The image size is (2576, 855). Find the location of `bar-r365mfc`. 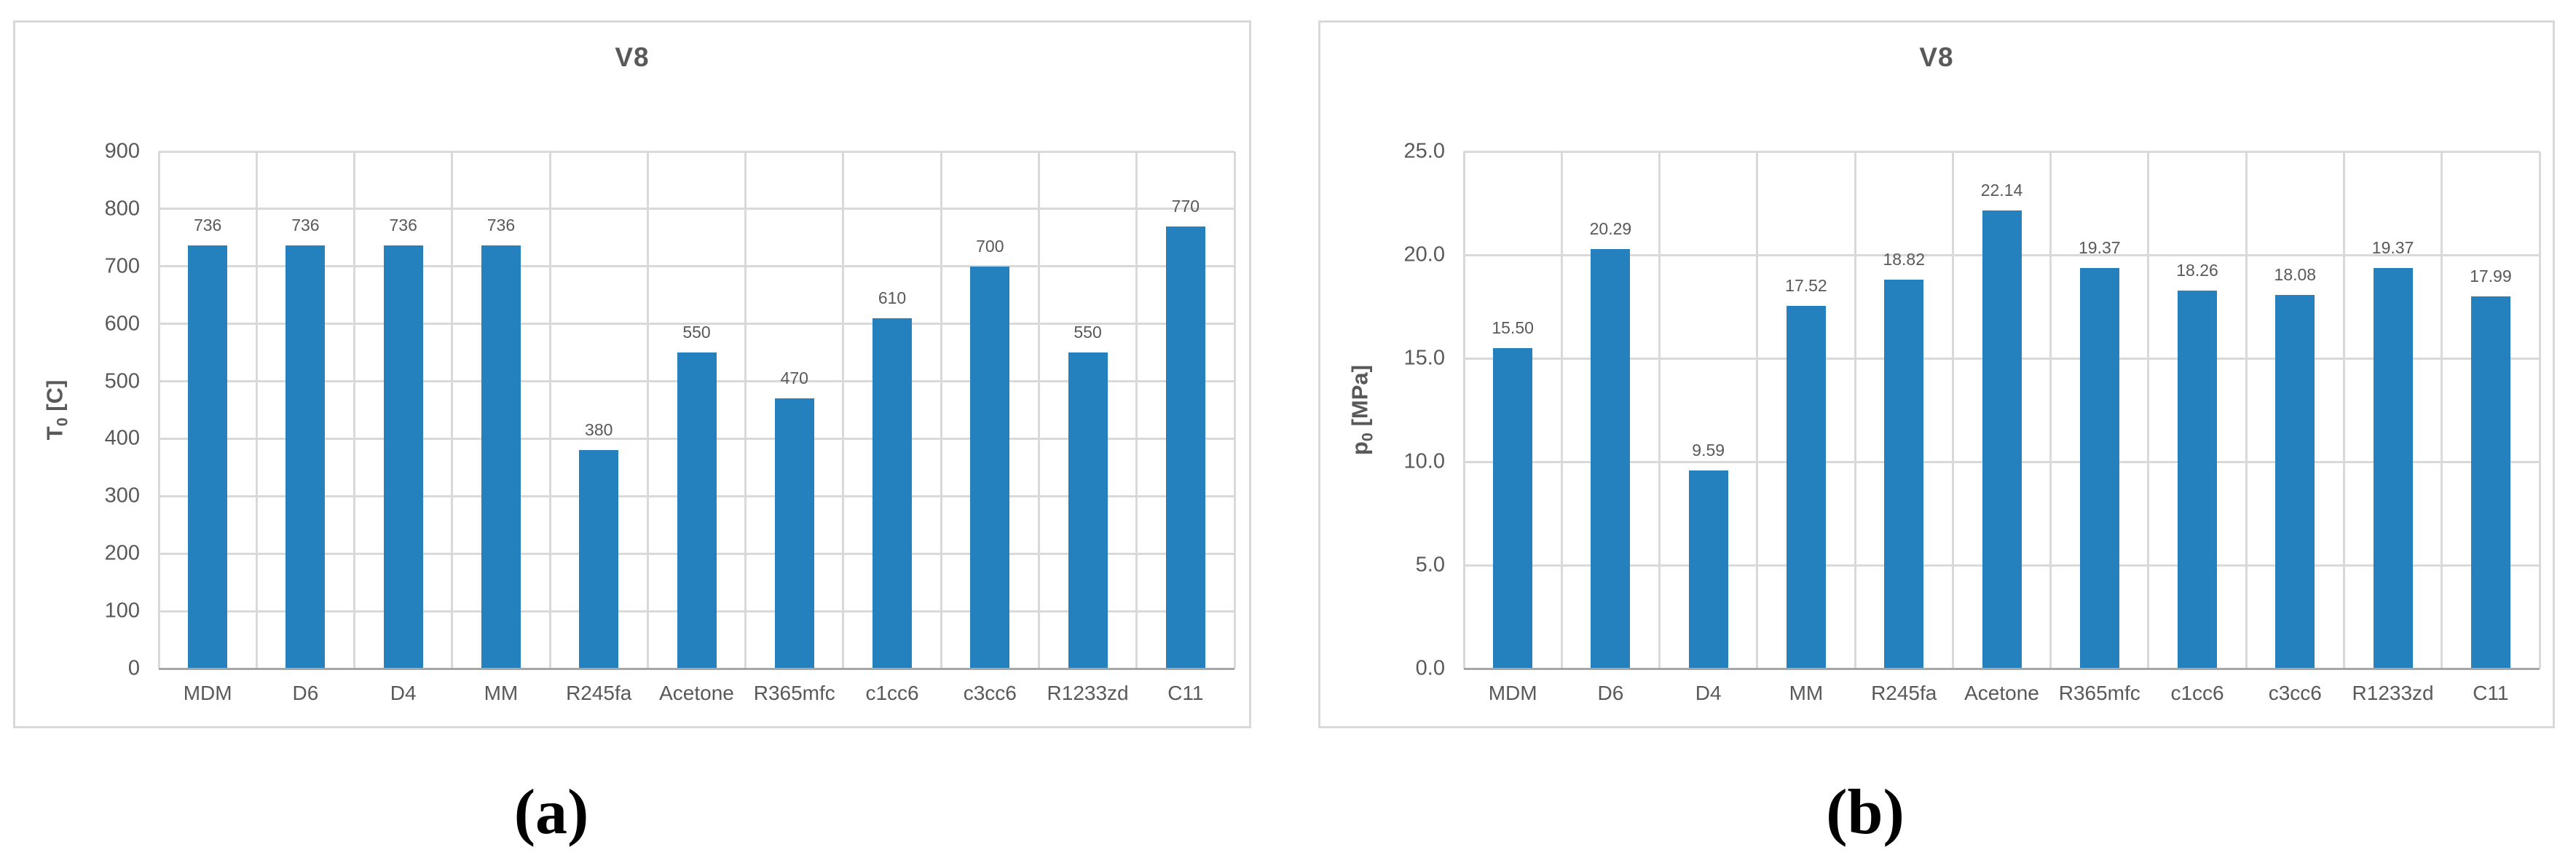

bar-r365mfc is located at coordinates (2099, 468).